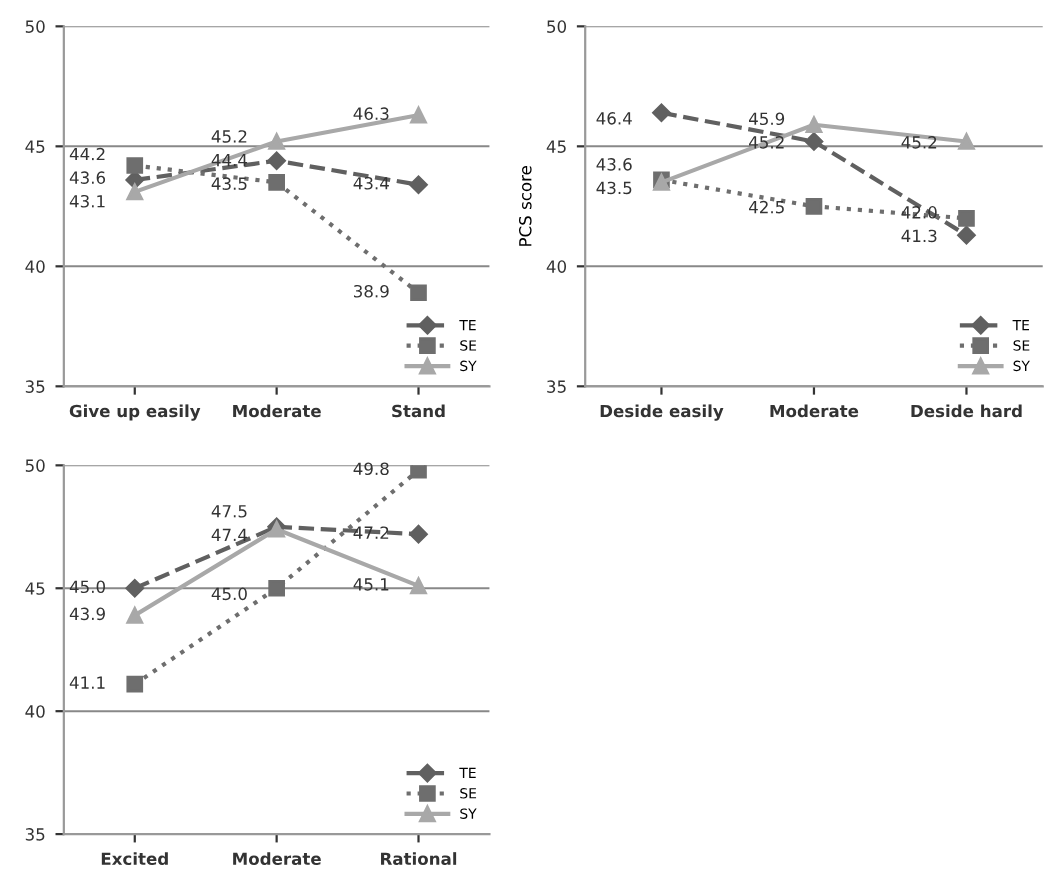 The height and width of the screenshot is (878, 1064). Describe the element at coordinates (87, 682) in the screenshot. I see `data-label: 41.1` at that location.